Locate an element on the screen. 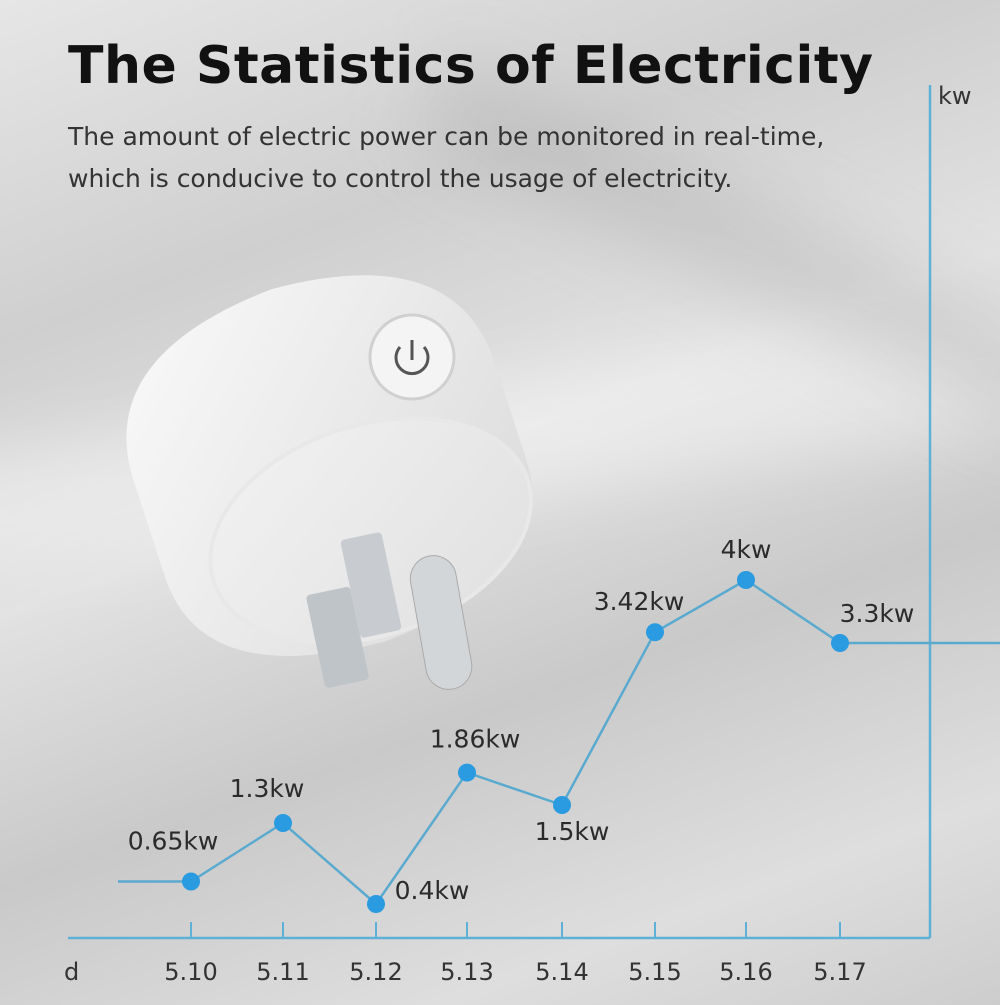 This screenshot has width=1000, height=1005. data-label: 1.3kw is located at coordinates (267, 788).